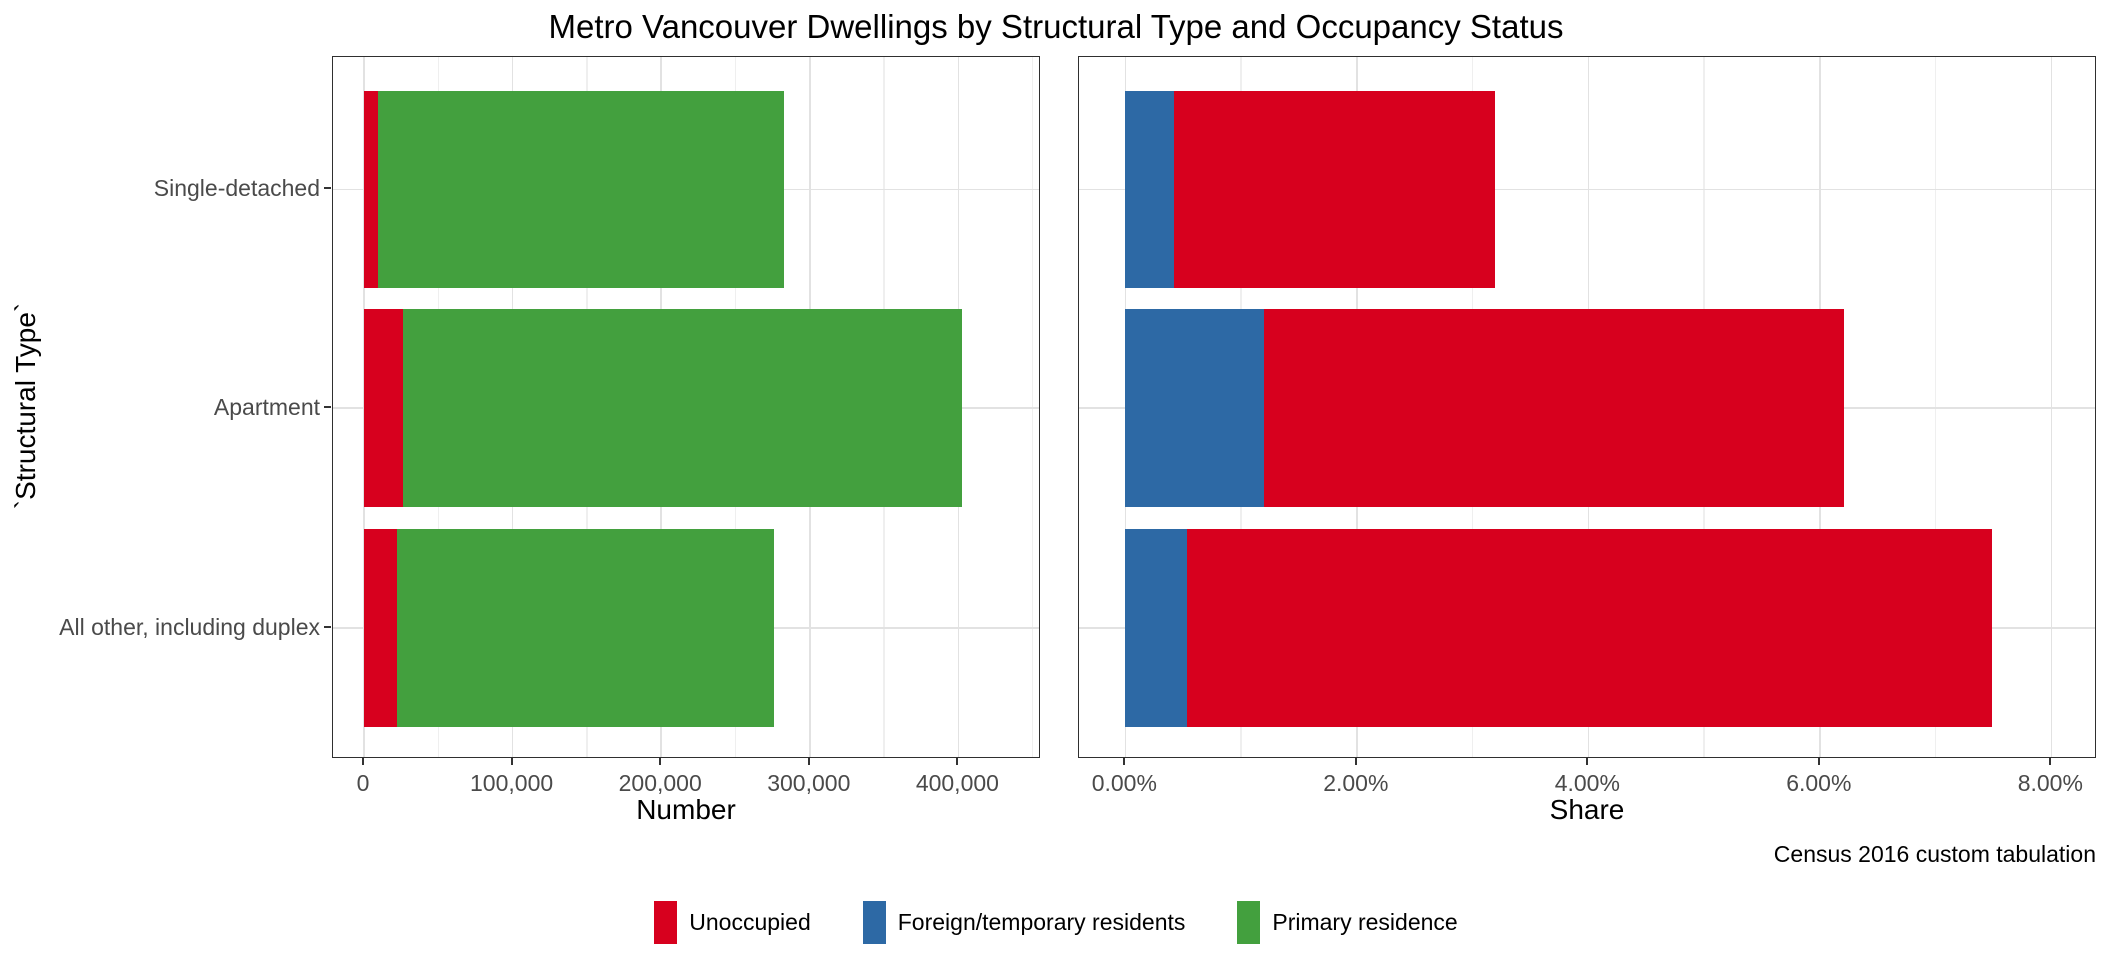 The width and height of the screenshot is (2112, 960). I want to click on x-tick-label: 6.00%, so click(1819, 783).